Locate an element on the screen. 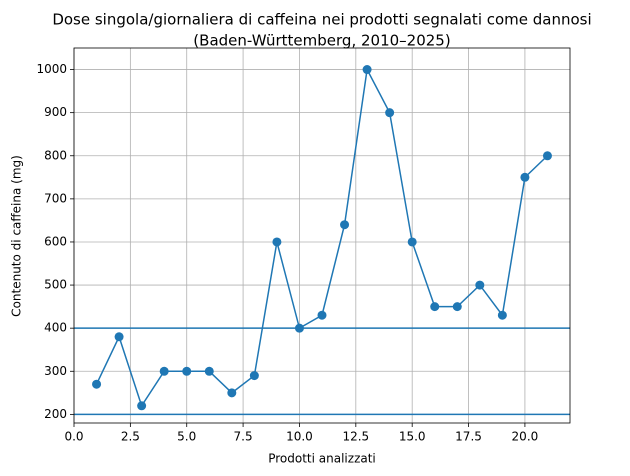 This screenshot has height=476, width=630. x-tick-label: 2.5 is located at coordinates (130, 437).